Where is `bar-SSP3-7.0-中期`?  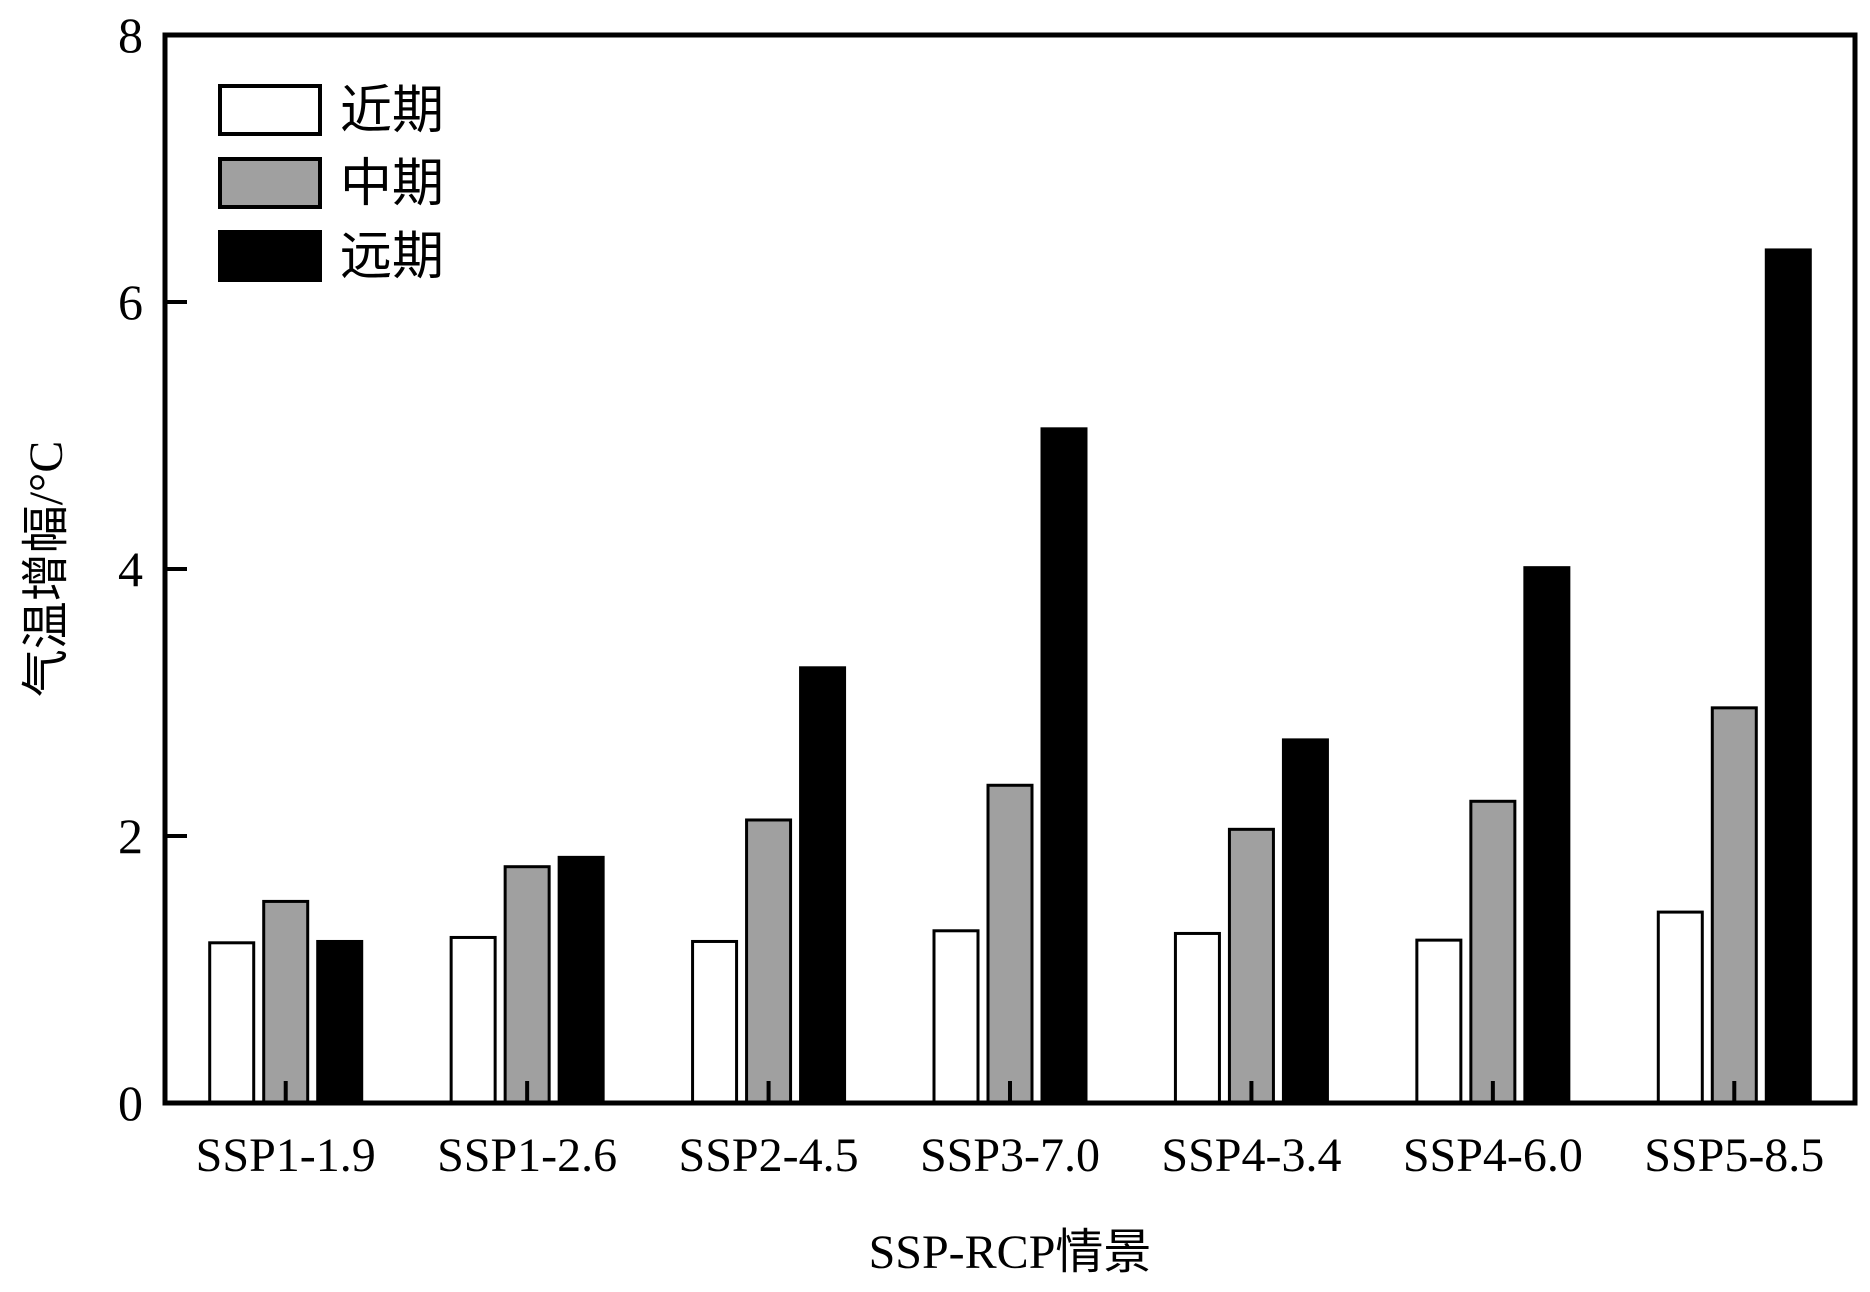
bar-SSP3-7.0-中期 is located at coordinates (1010, 944).